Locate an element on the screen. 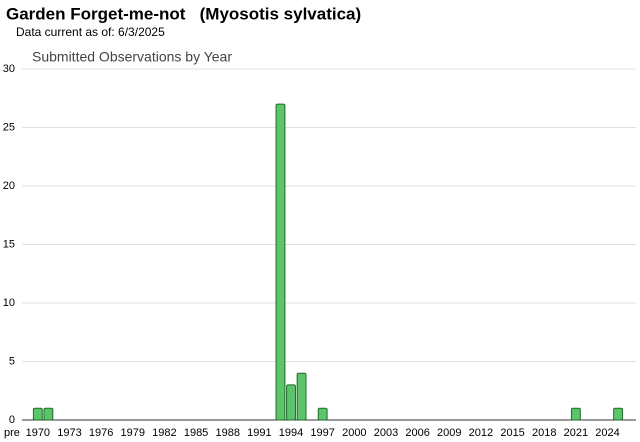  x-tick-label: 1994 is located at coordinates (291, 433).